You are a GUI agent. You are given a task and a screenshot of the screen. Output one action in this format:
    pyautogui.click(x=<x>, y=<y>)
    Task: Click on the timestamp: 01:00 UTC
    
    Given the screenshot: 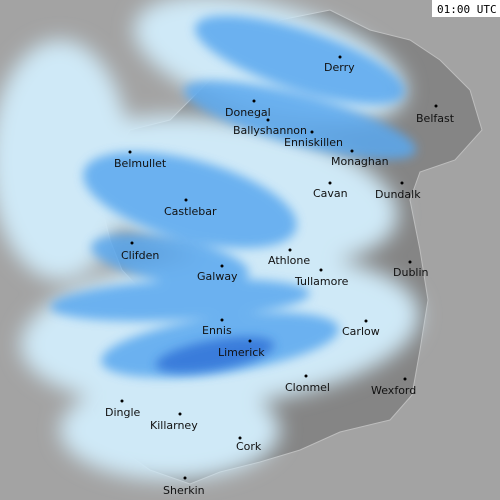 What is the action you would take?
    pyautogui.click(x=467, y=9)
    